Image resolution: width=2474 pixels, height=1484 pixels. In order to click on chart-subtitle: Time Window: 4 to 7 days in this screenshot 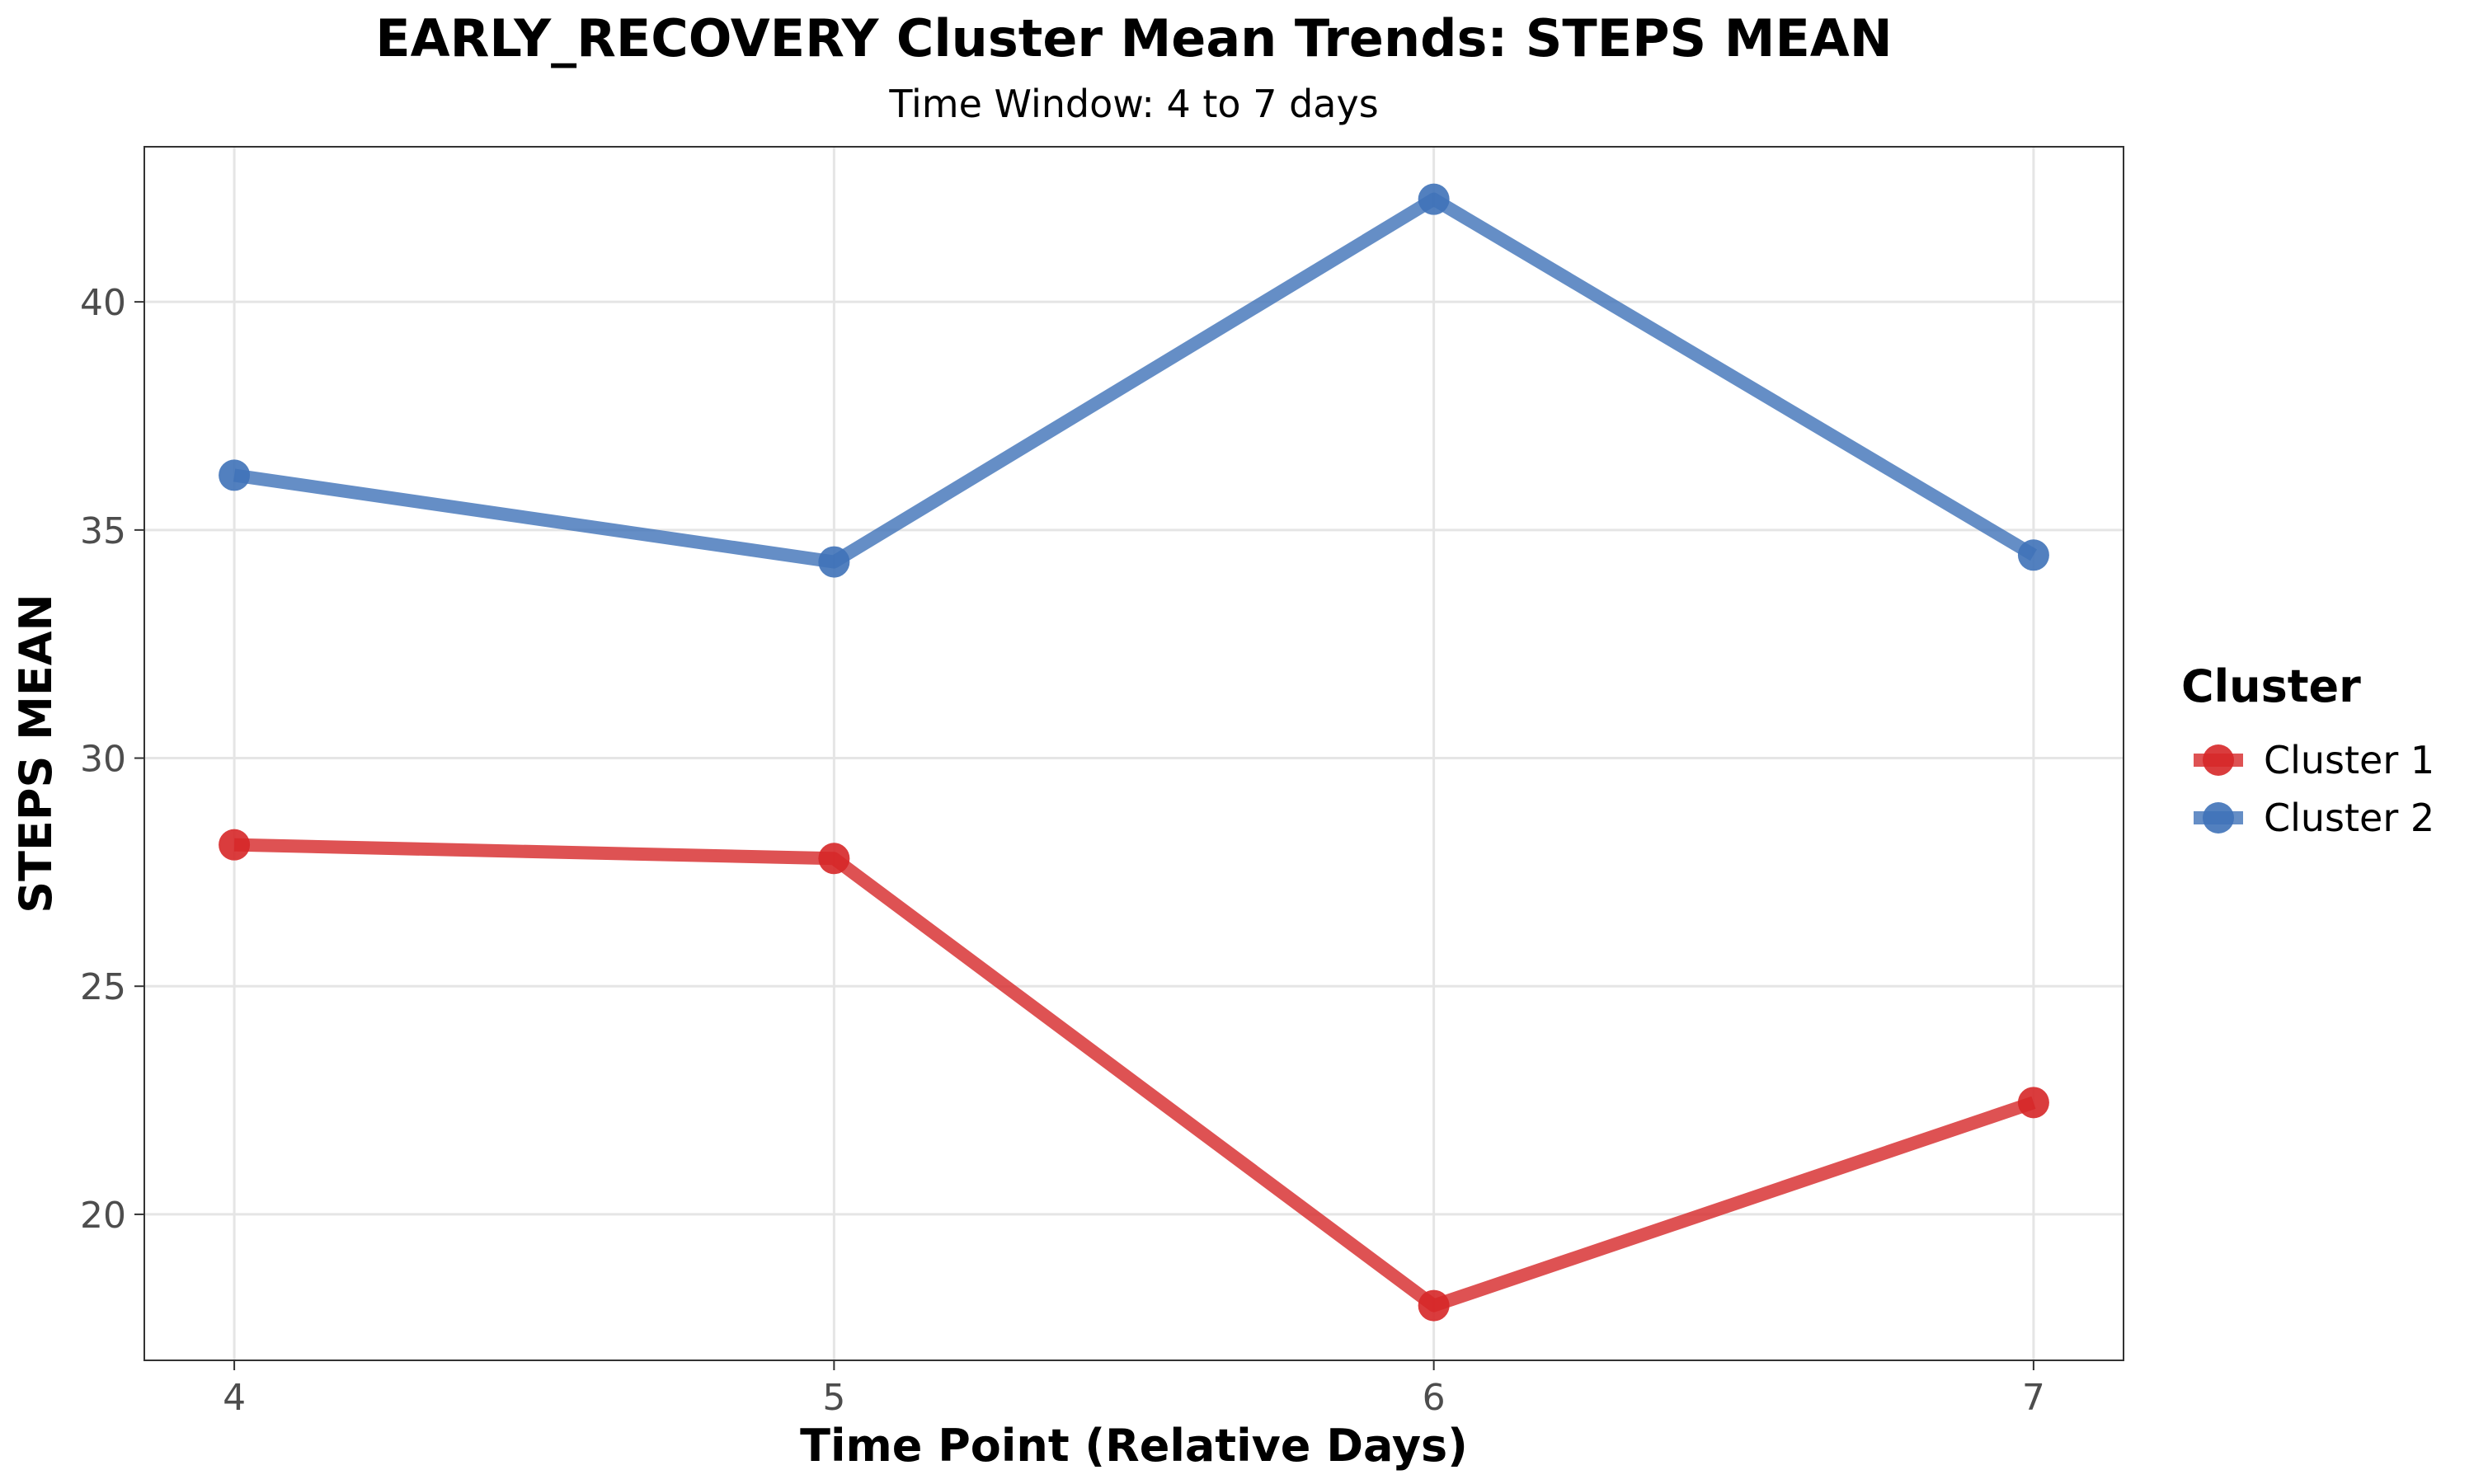, I will do `click(1133, 104)`.